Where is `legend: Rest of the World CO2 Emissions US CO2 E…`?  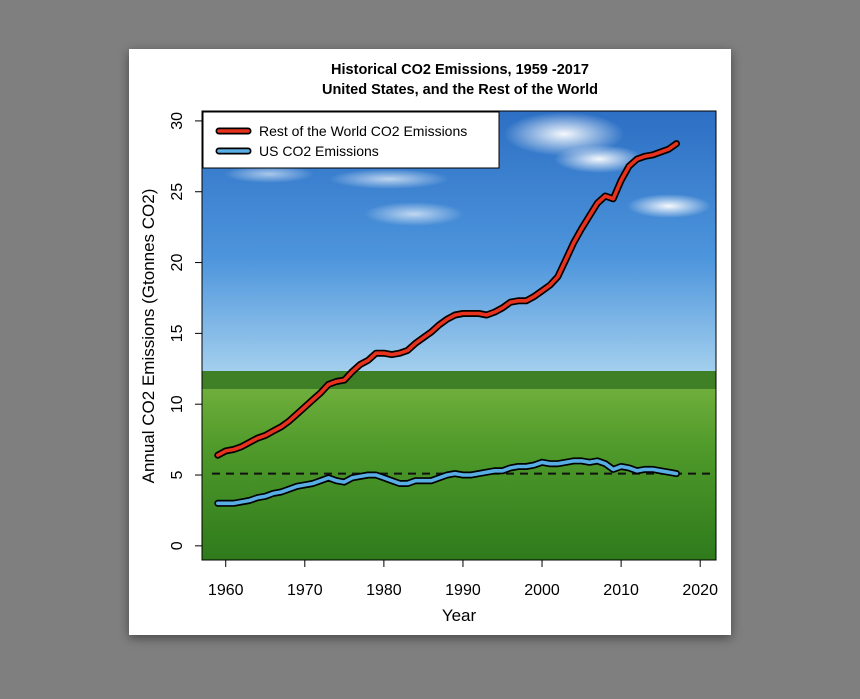
legend: Rest of the World CO2 Emissions US CO2 E… is located at coordinates (351, 140).